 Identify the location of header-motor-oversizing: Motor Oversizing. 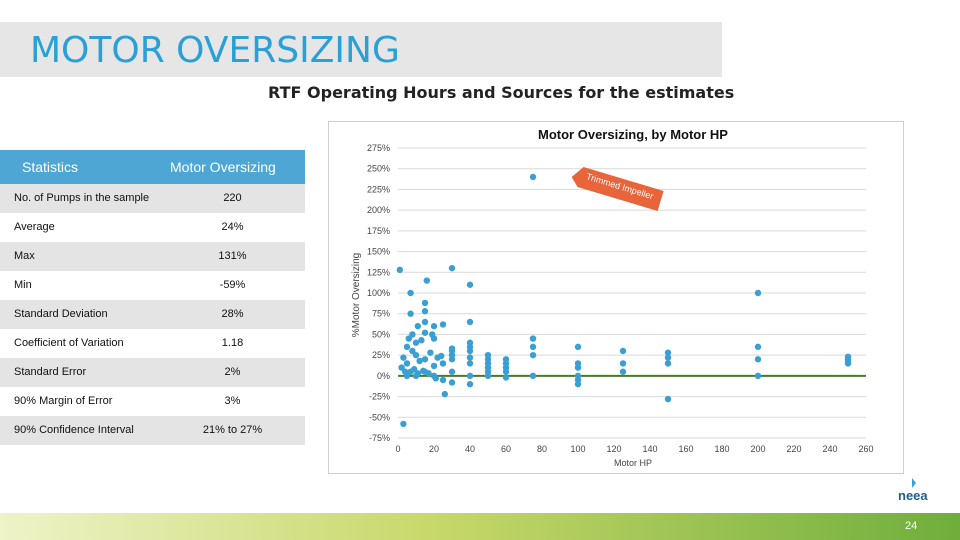
(223, 167).